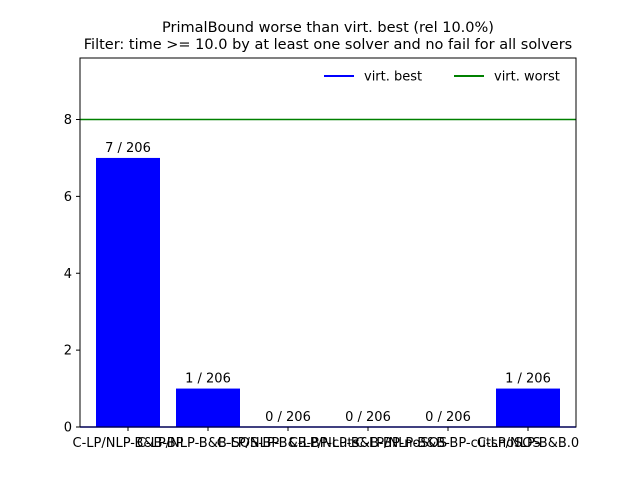 The image size is (640, 480). What do you see at coordinates (68, 274) in the screenshot?
I see `y-tick-label: 4` at bounding box center [68, 274].